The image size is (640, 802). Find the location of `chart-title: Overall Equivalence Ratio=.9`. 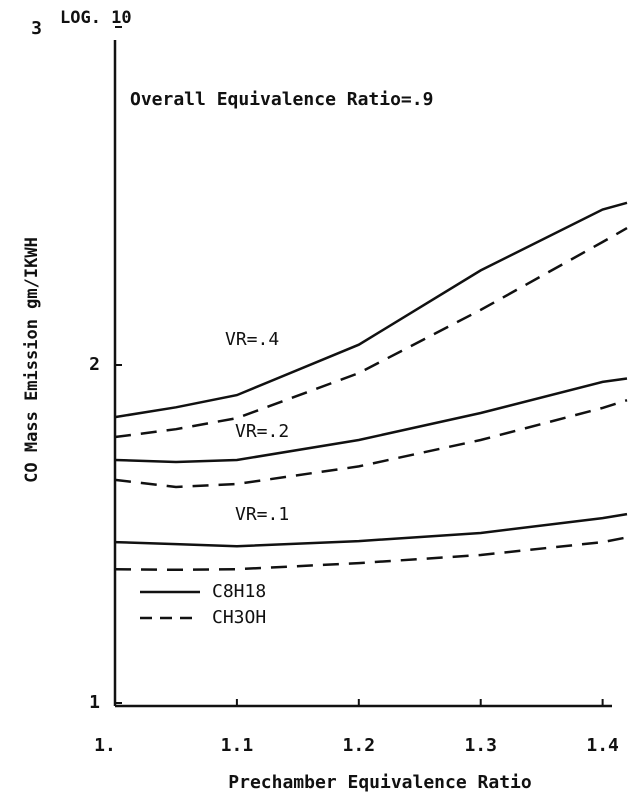

chart-title: Overall Equivalence Ratio=.9 is located at coordinates (281, 99).